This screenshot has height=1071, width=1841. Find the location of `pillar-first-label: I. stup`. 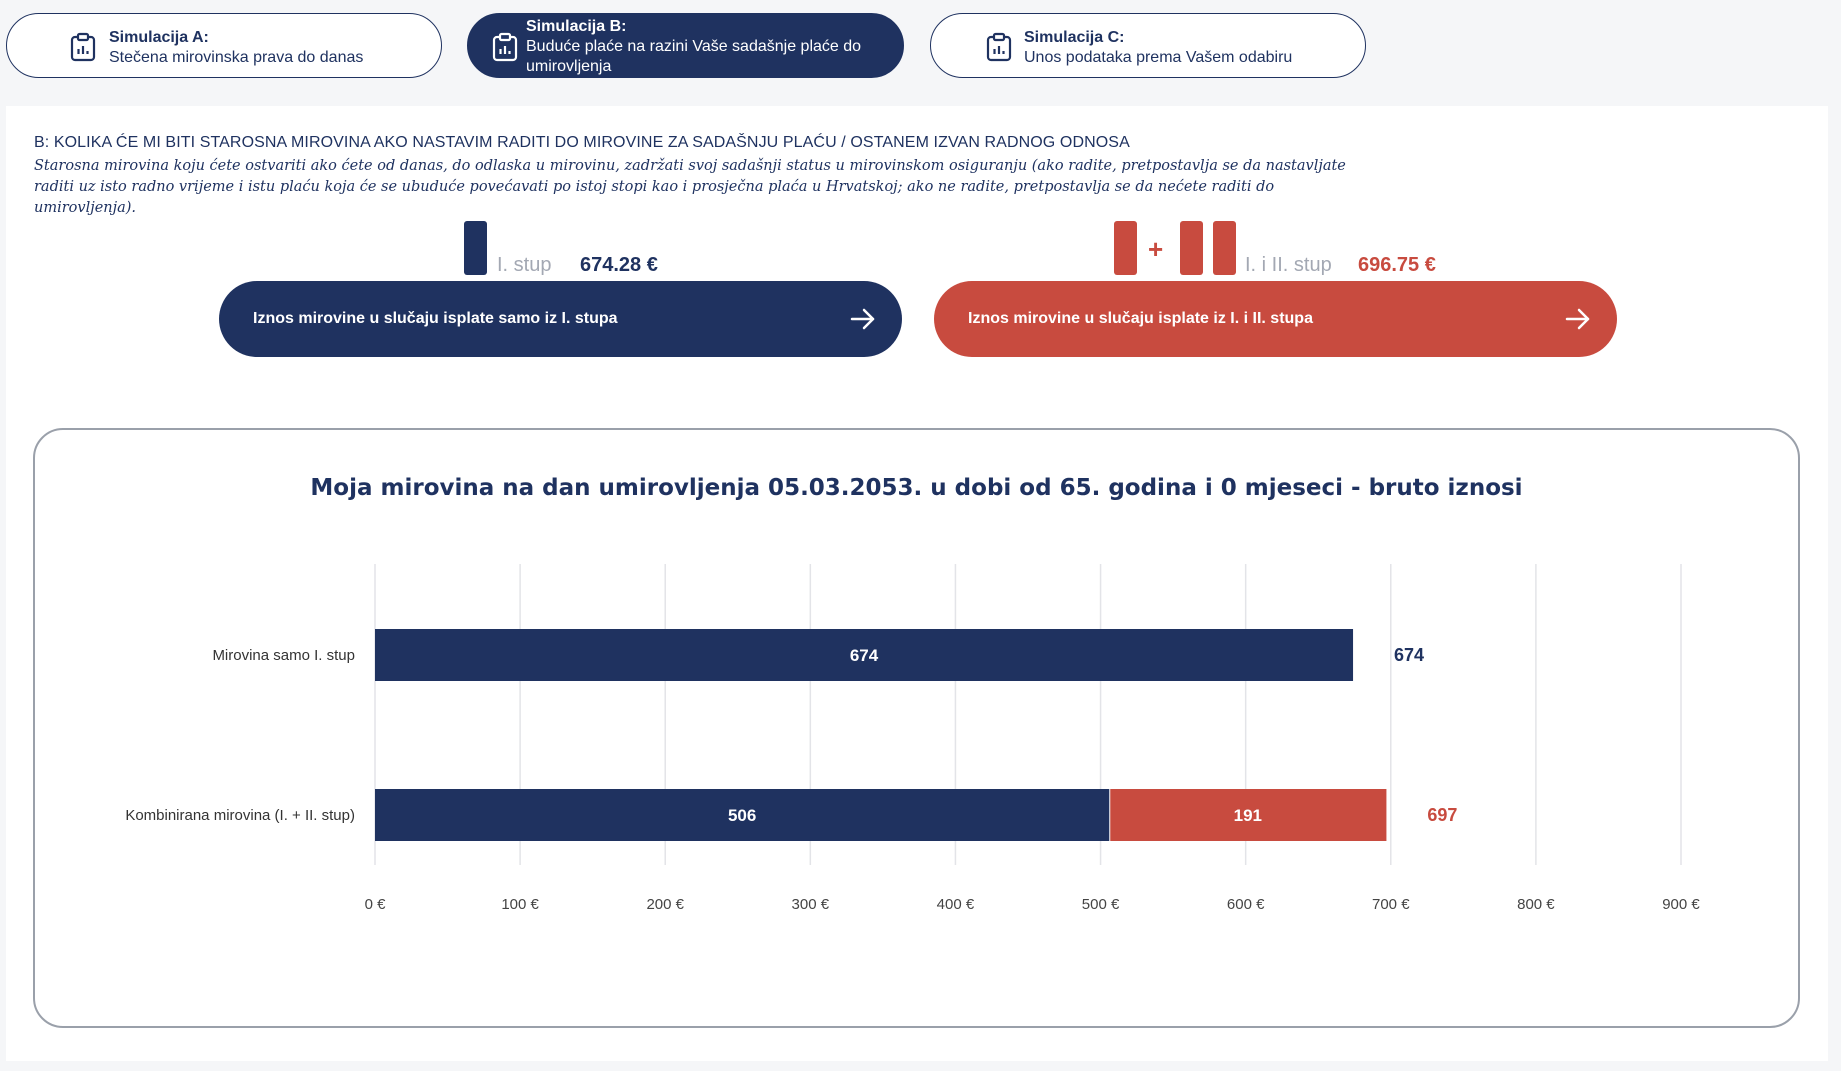

pillar-first-label: I. stup is located at coordinates (524, 265).